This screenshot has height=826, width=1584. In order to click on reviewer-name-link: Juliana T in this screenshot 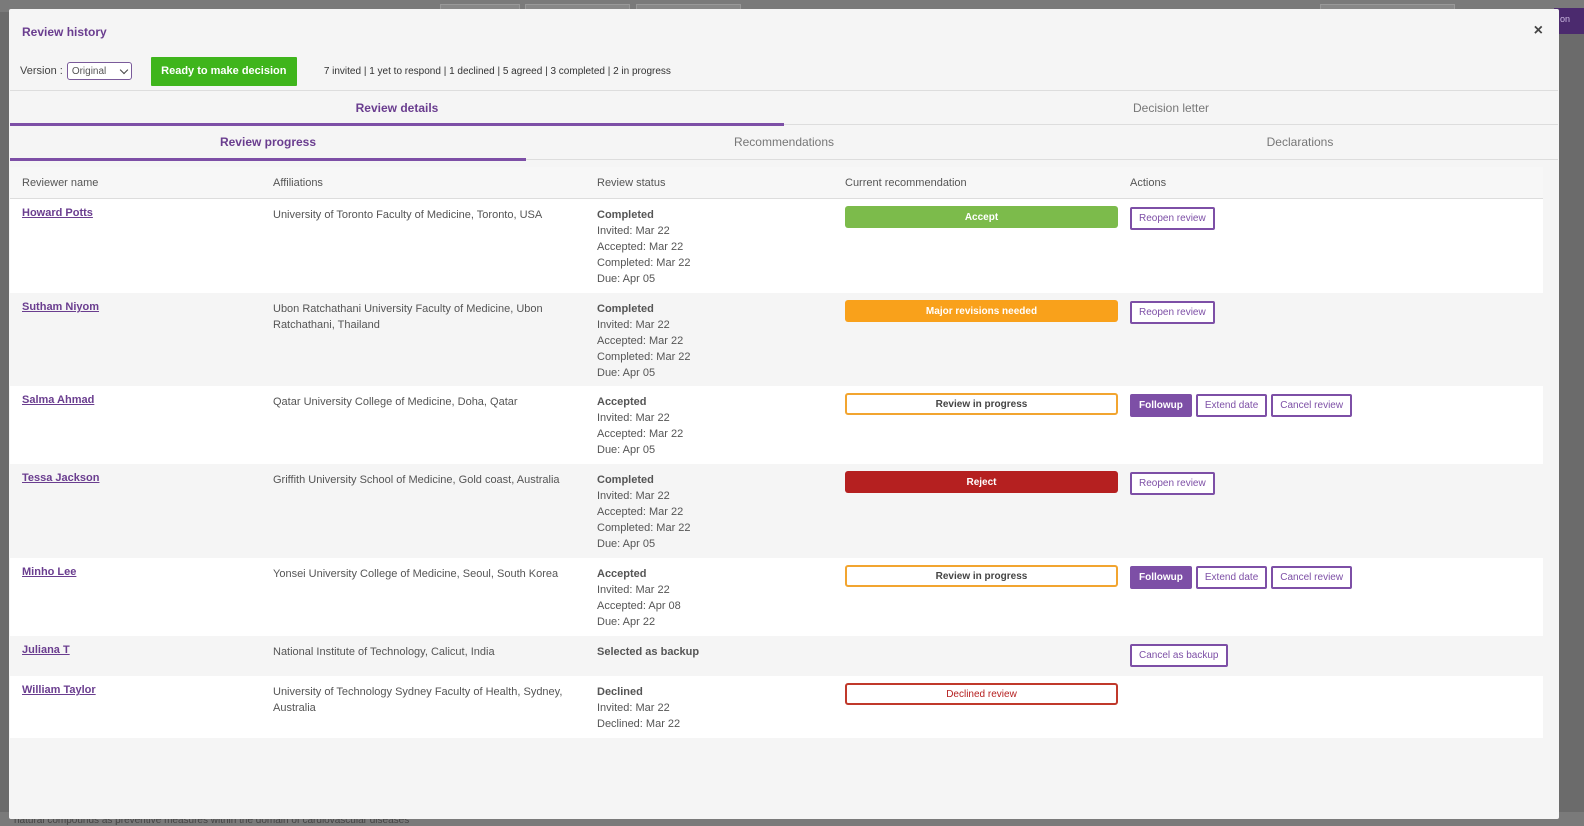, I will do `click(46, 650)`.